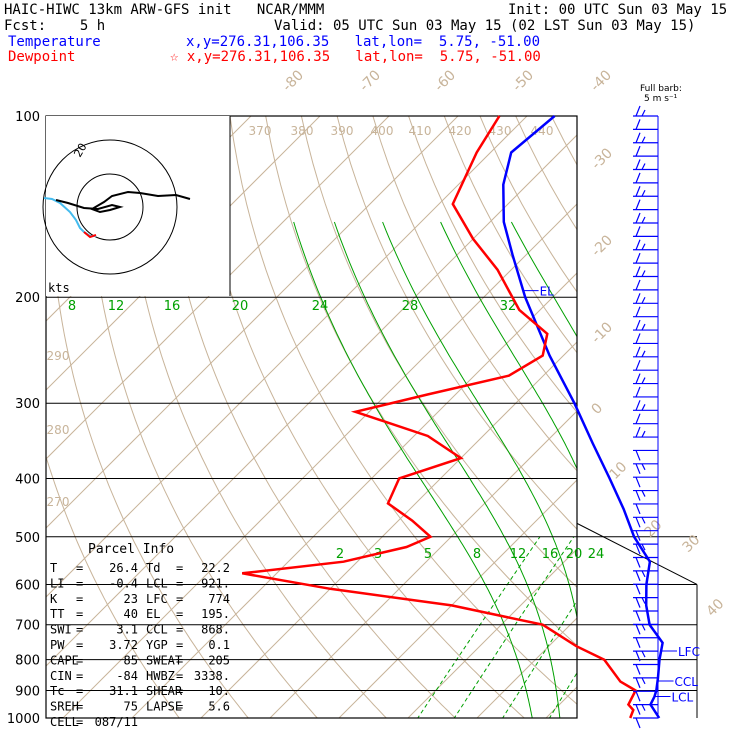 The image size is (740, 740). Describe the element at coordinates (157, 645) in the screenshot. I see `parcel-info-cell: YGP` at that location.